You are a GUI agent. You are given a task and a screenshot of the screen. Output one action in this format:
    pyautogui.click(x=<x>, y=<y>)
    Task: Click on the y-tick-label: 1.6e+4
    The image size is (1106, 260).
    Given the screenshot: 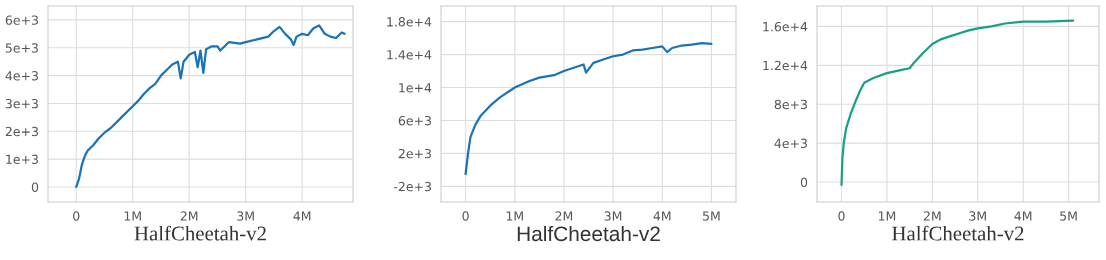 What is the action you would take?
    pyautogui.click(x=785, y=26)
    